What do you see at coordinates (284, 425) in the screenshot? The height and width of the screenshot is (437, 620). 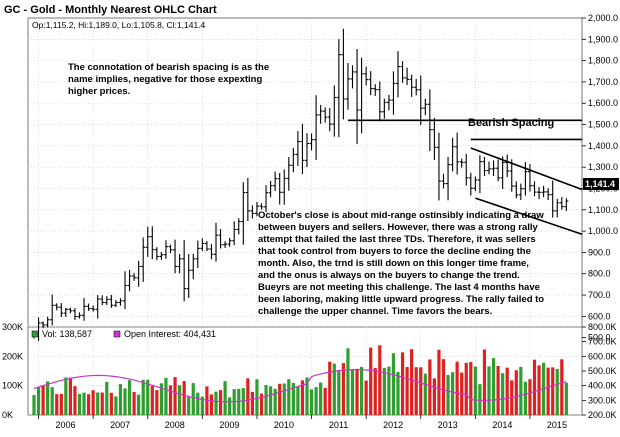 I see `year-tick-label: 2010` at bounding box center [284, 425].